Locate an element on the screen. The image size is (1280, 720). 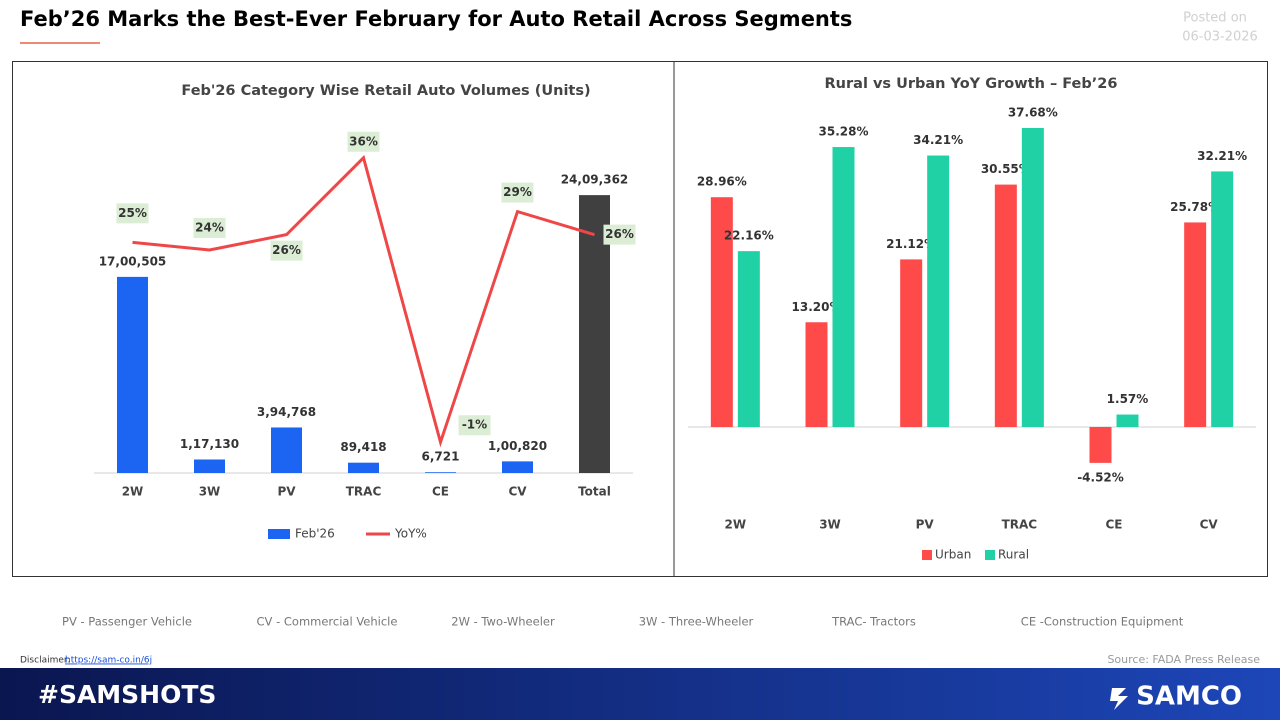
line is located at coordinates (363, 301).